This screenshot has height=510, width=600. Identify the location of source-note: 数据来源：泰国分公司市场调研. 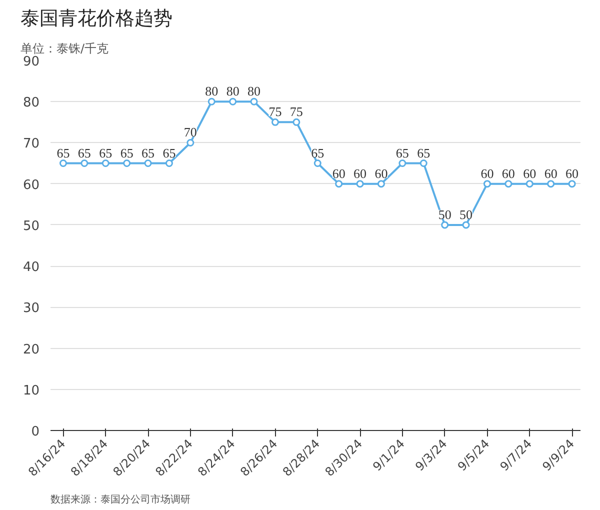
(120, 500).